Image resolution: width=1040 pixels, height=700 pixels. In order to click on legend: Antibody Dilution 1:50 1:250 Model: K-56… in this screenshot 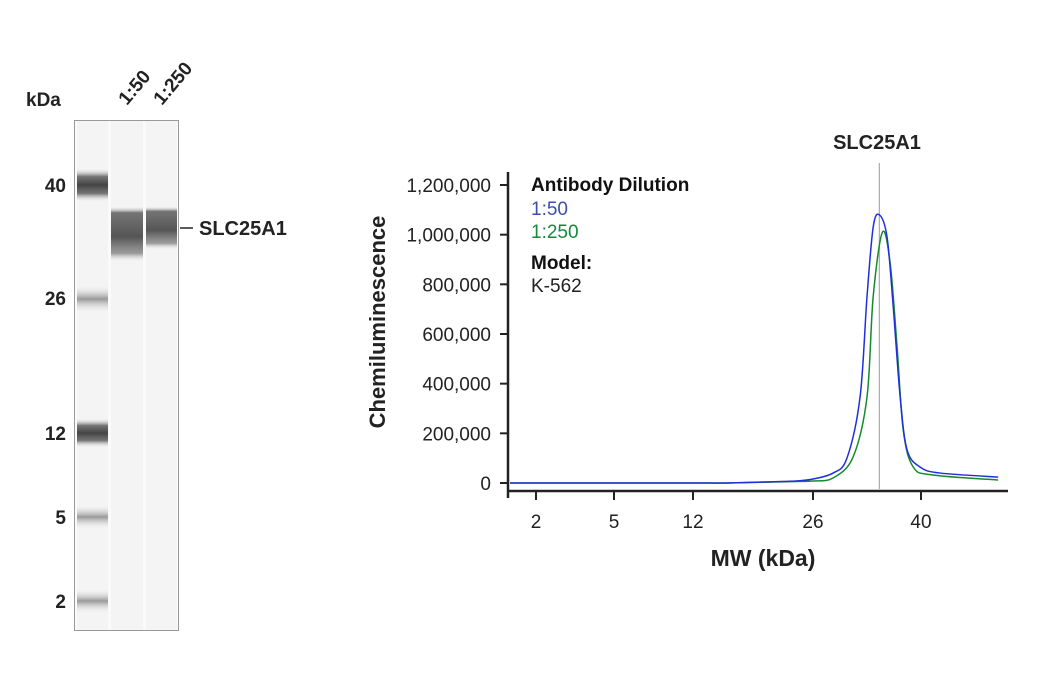, I will do `click(610, 236)`.